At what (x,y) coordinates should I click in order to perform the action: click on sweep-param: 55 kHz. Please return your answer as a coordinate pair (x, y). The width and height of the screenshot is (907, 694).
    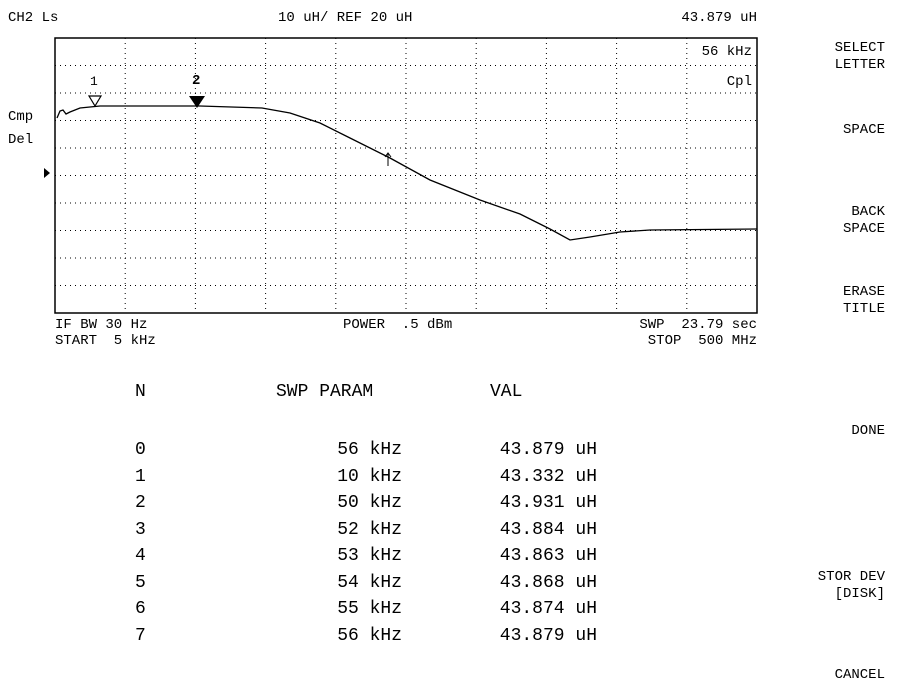
    Looking at the image, I should click on (369, 609).